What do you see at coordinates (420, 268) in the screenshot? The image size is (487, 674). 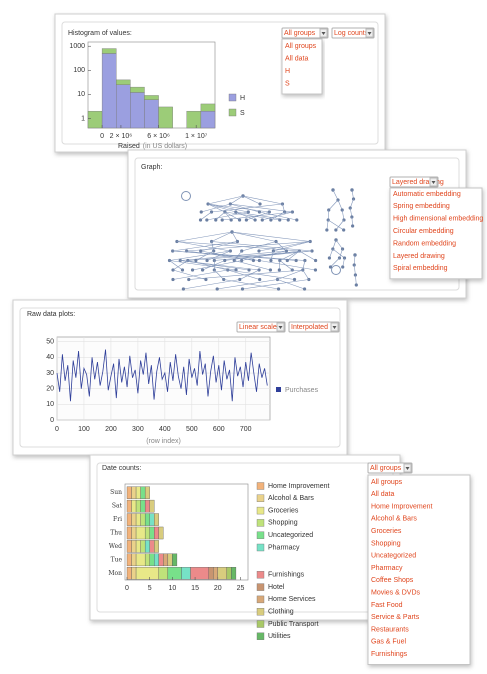 I see `menu-item: Spiral embedding` at bounding box center [420, 268].